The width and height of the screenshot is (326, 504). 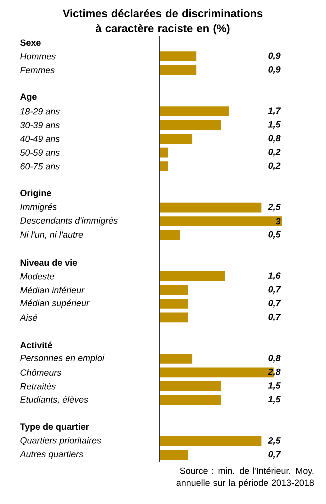 What do you see at coordinates (54, 400) in the screenshot?
I see `y-tick-label: Etudiants, élèves` at bounding box center [54, 400].